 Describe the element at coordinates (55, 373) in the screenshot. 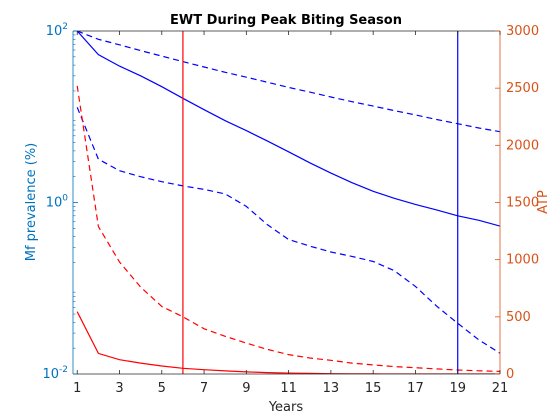

I see `y-left-tick-label: 10⁻²` at that location.